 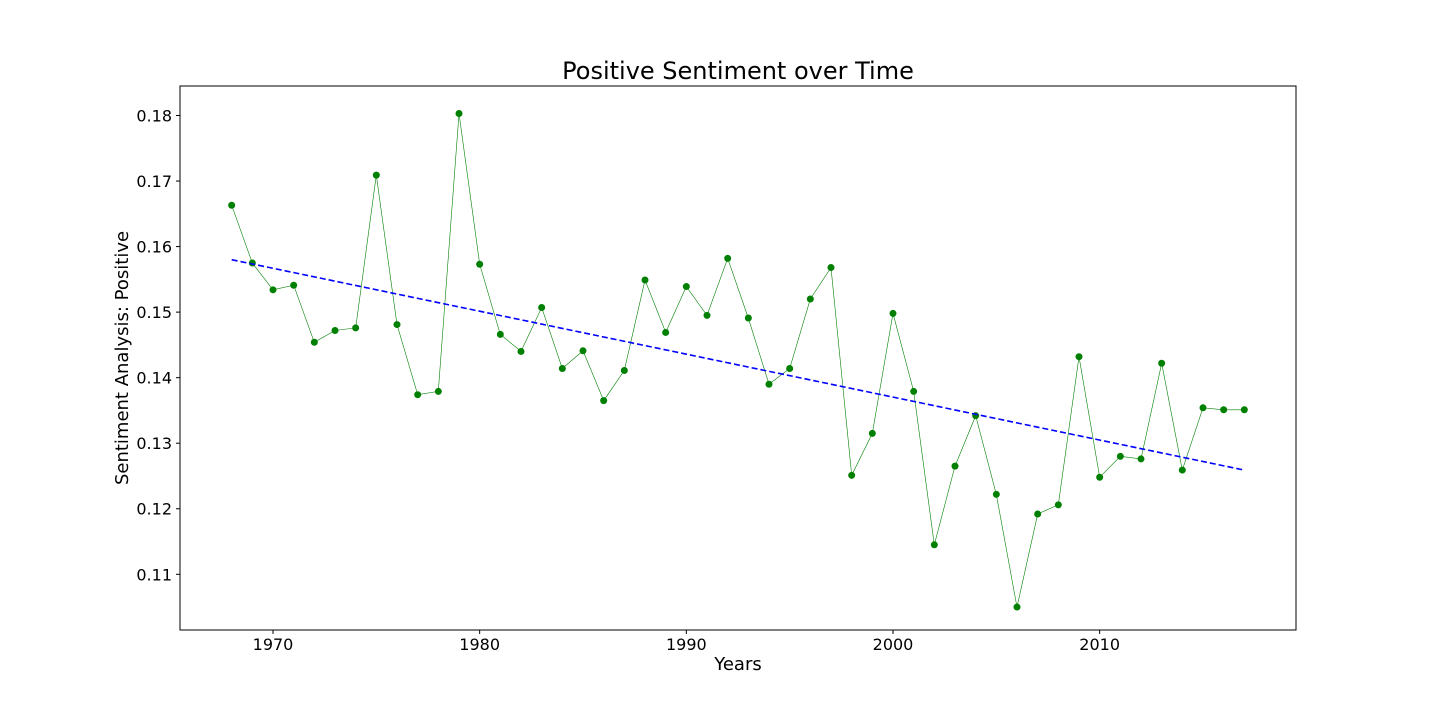 I want to click on y-tick-label: 0.15, so click(x=154, y=312).